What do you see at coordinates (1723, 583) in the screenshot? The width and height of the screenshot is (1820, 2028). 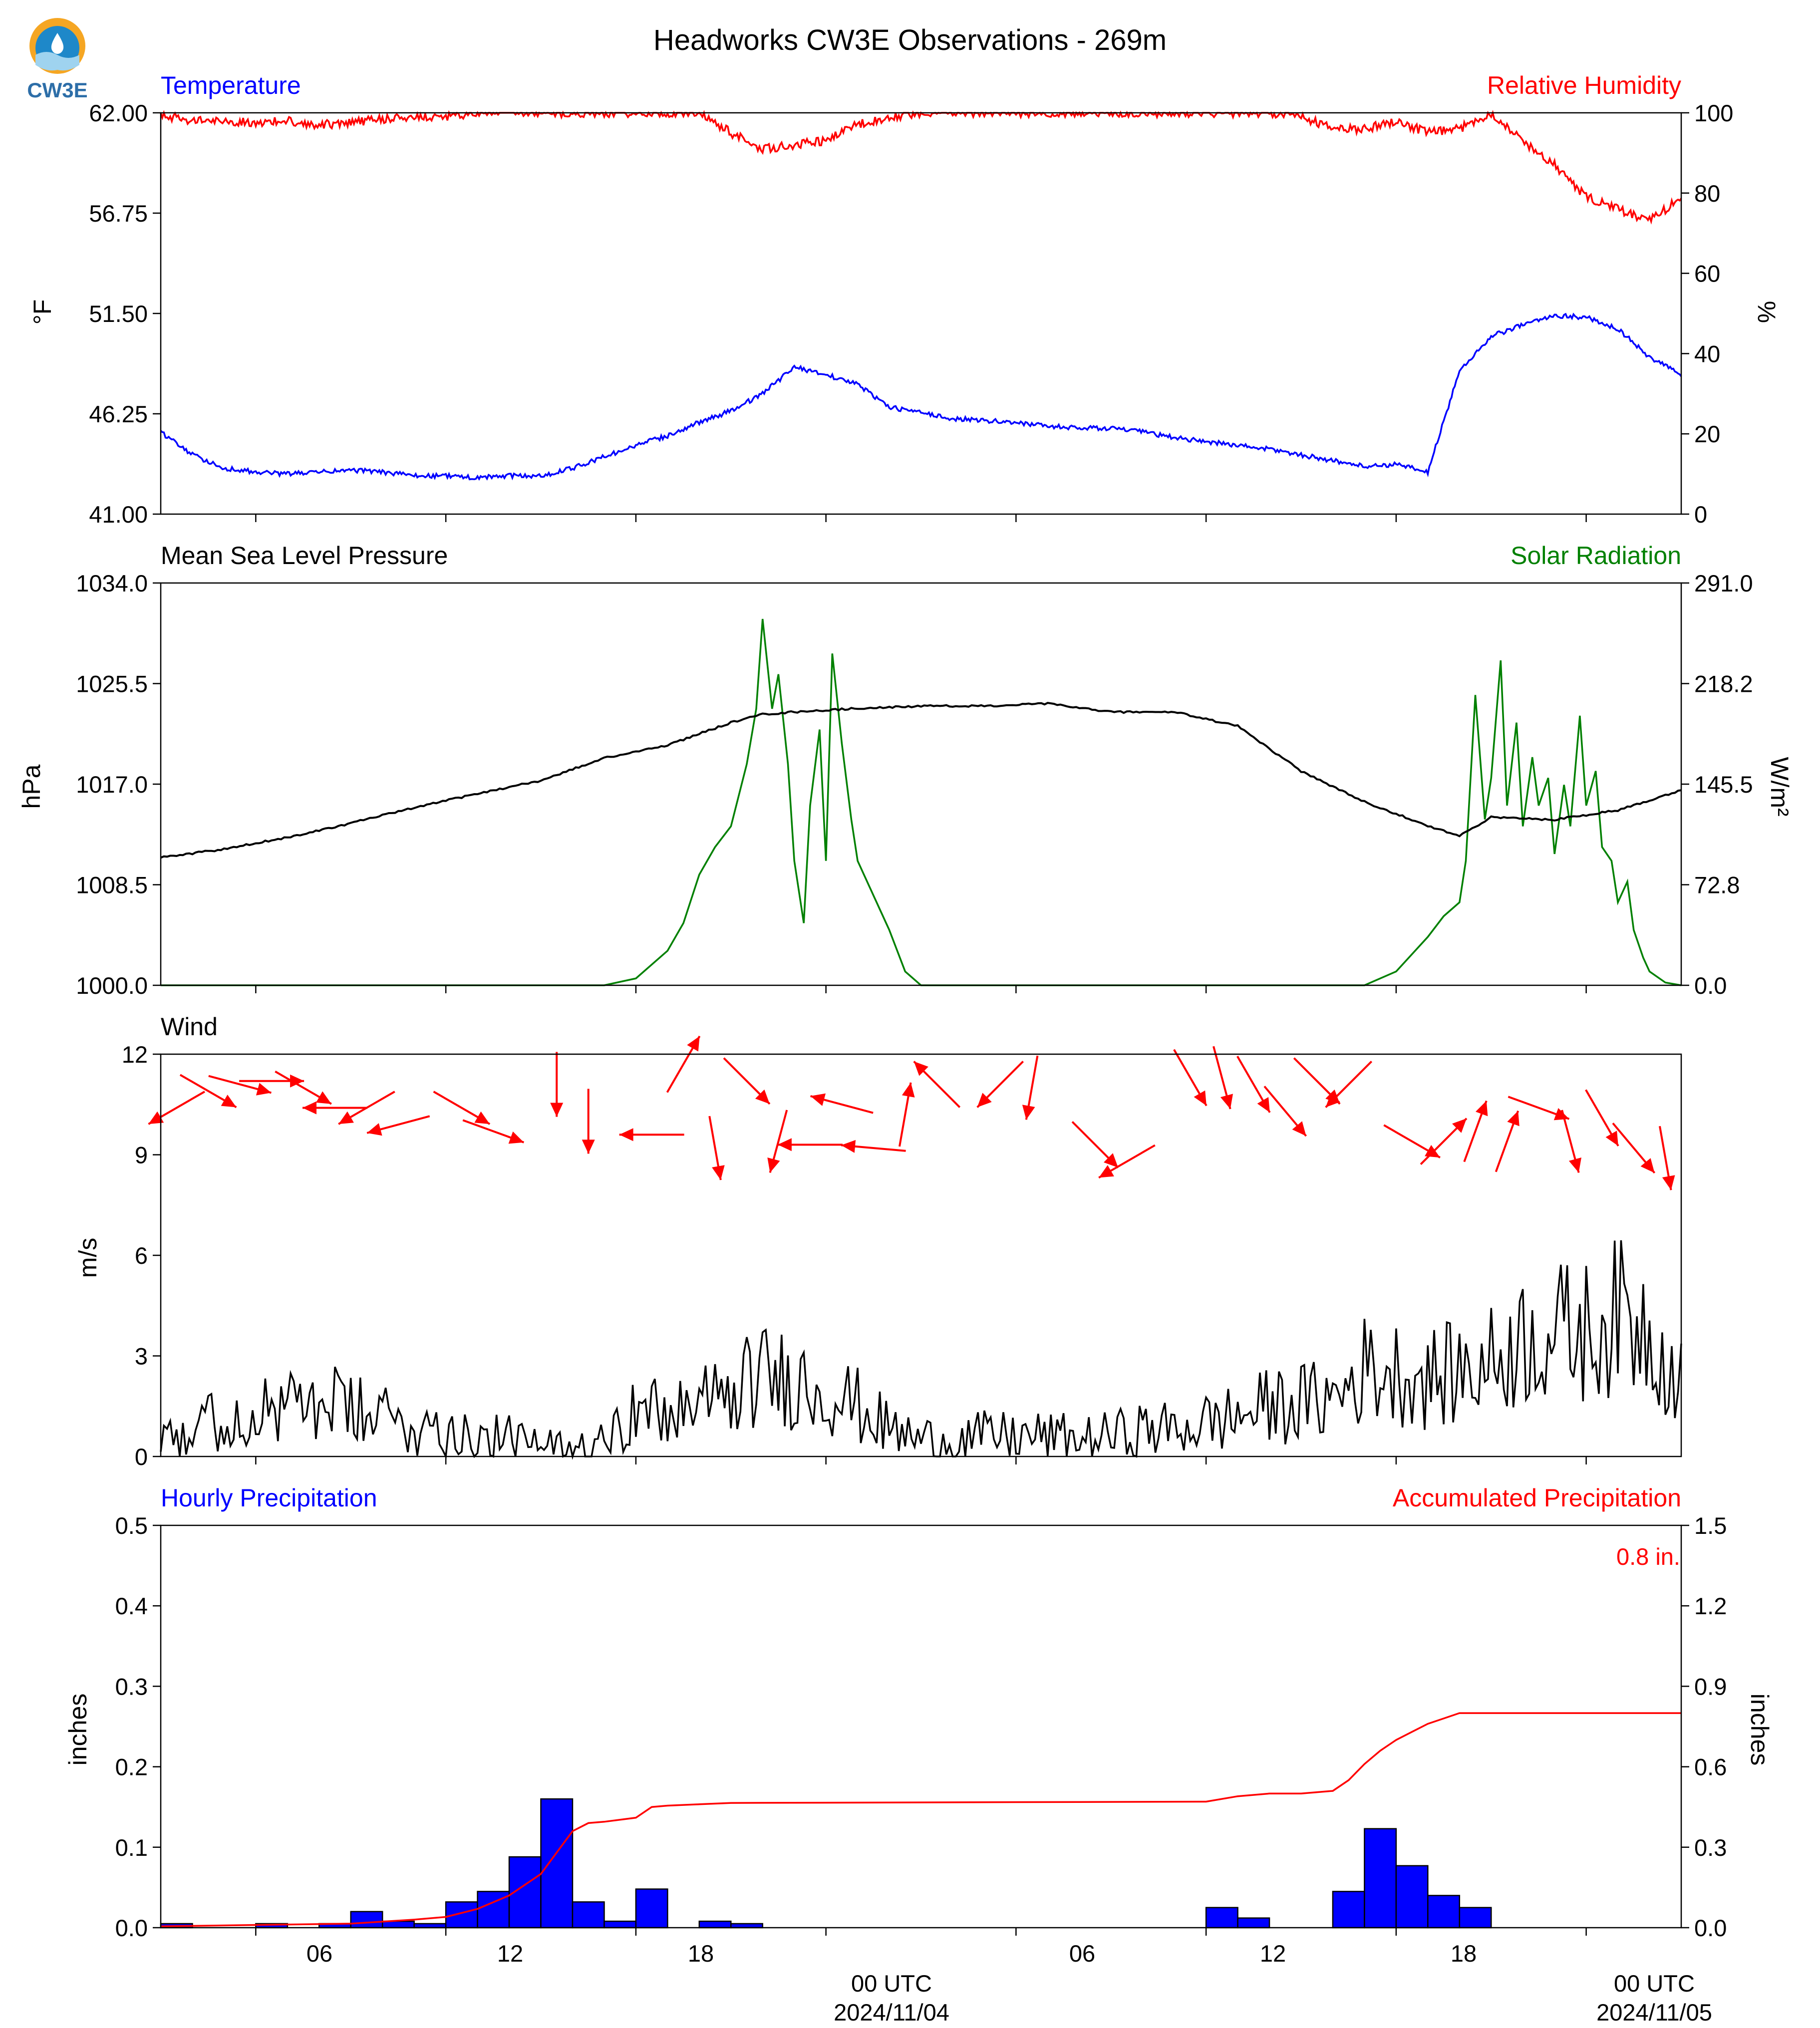 I see `solar-tick-label: 291.0` at bounding box center [1723, 583].